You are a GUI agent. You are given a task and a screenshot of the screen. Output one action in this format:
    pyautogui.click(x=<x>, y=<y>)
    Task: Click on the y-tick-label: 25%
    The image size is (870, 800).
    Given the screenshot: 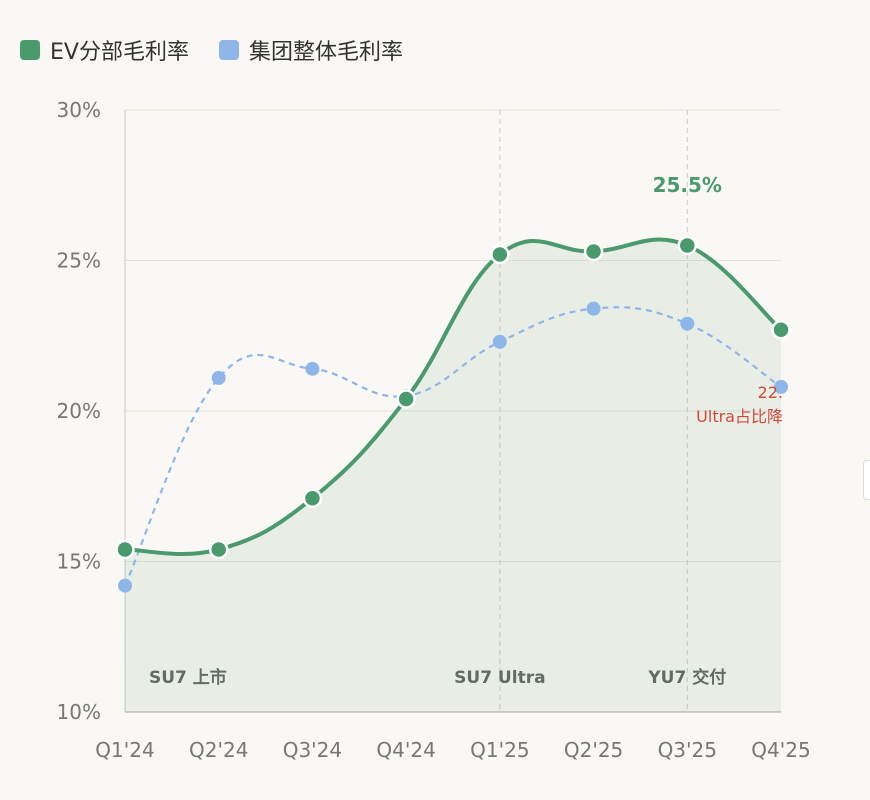 What is the action you would take?
    pyautogui.click(x=79, y=261)
    